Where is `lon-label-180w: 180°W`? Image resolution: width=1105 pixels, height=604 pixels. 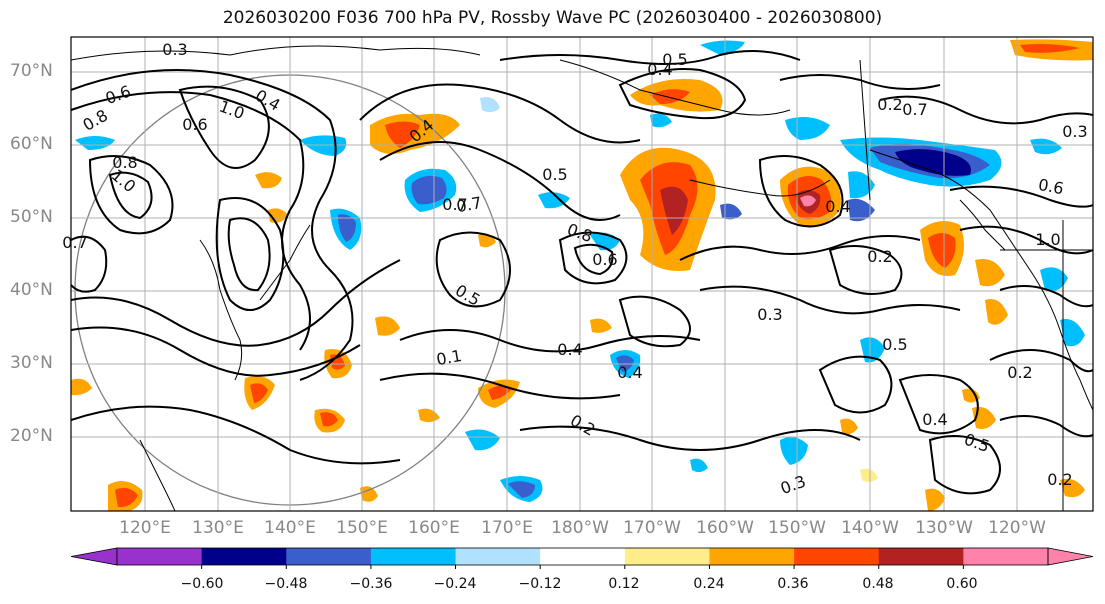 lon-label-180w: 180°W is located at coordinates (580, 528).